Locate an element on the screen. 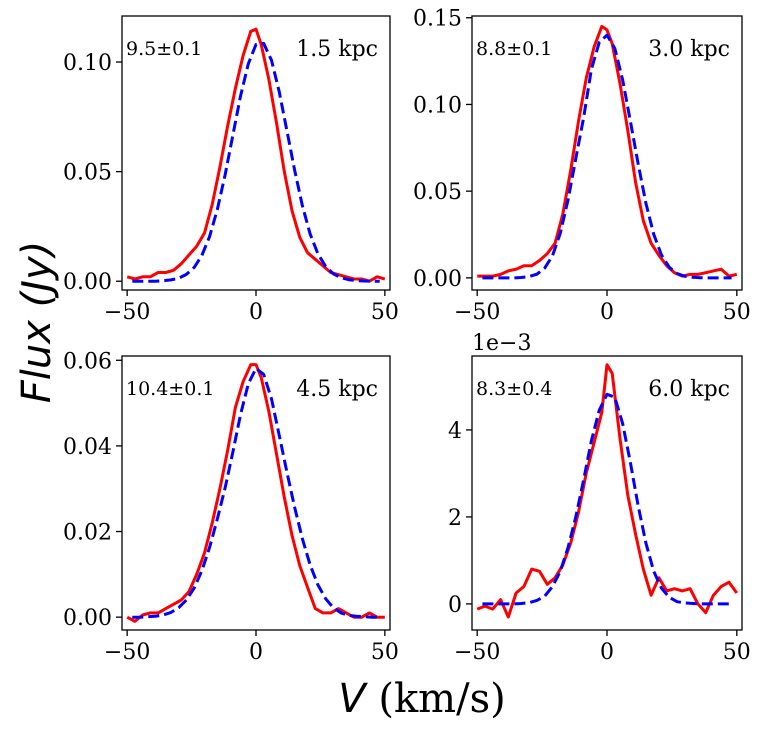  x-axis-label: V (km/s) is located at coordinates (421, 699).